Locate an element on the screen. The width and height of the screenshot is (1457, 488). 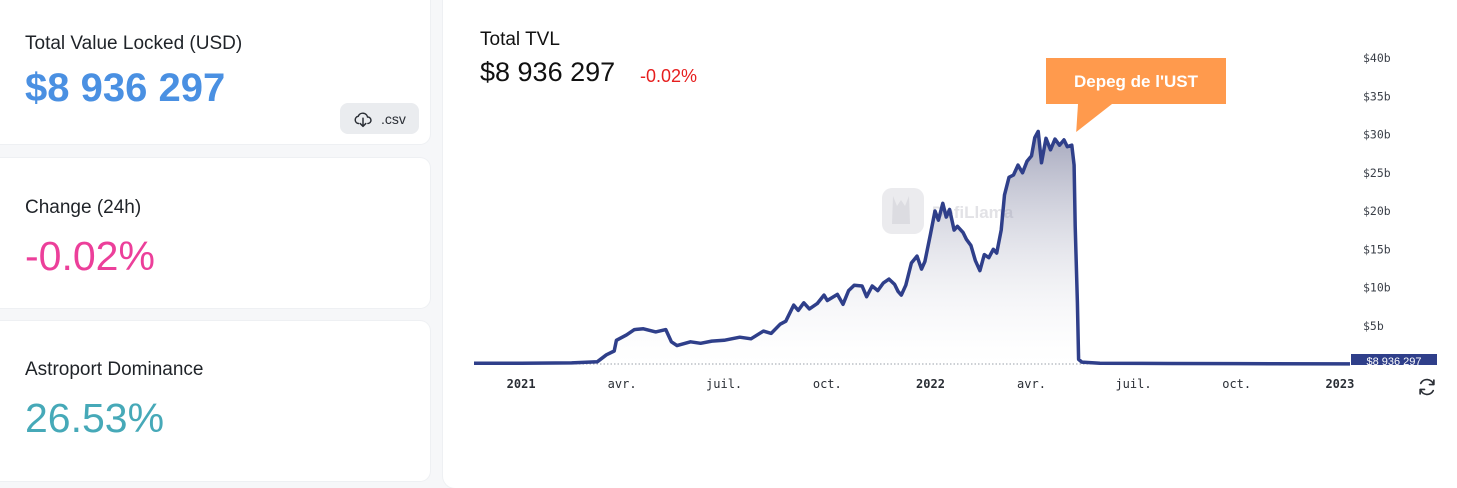
change-label: Change (24h) is located at coordinates (83, 207).